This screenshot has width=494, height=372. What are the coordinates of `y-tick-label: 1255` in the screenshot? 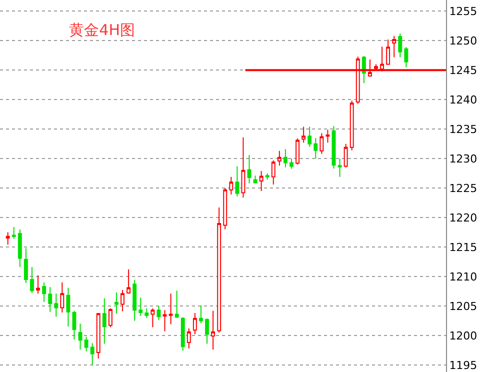 It's located at (463, 11).